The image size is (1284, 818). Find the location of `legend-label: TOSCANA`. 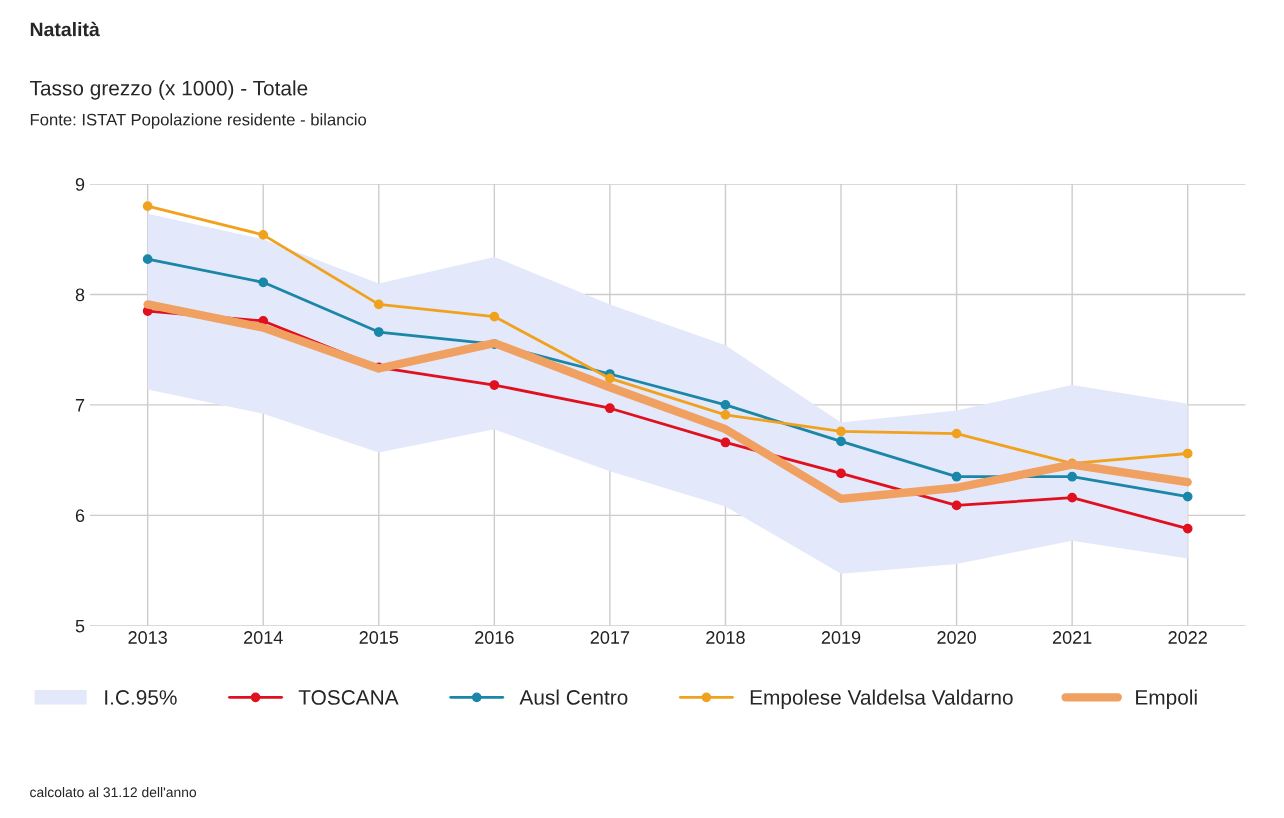

legend-label: TOSCANA is located at coordinates (348, 697).